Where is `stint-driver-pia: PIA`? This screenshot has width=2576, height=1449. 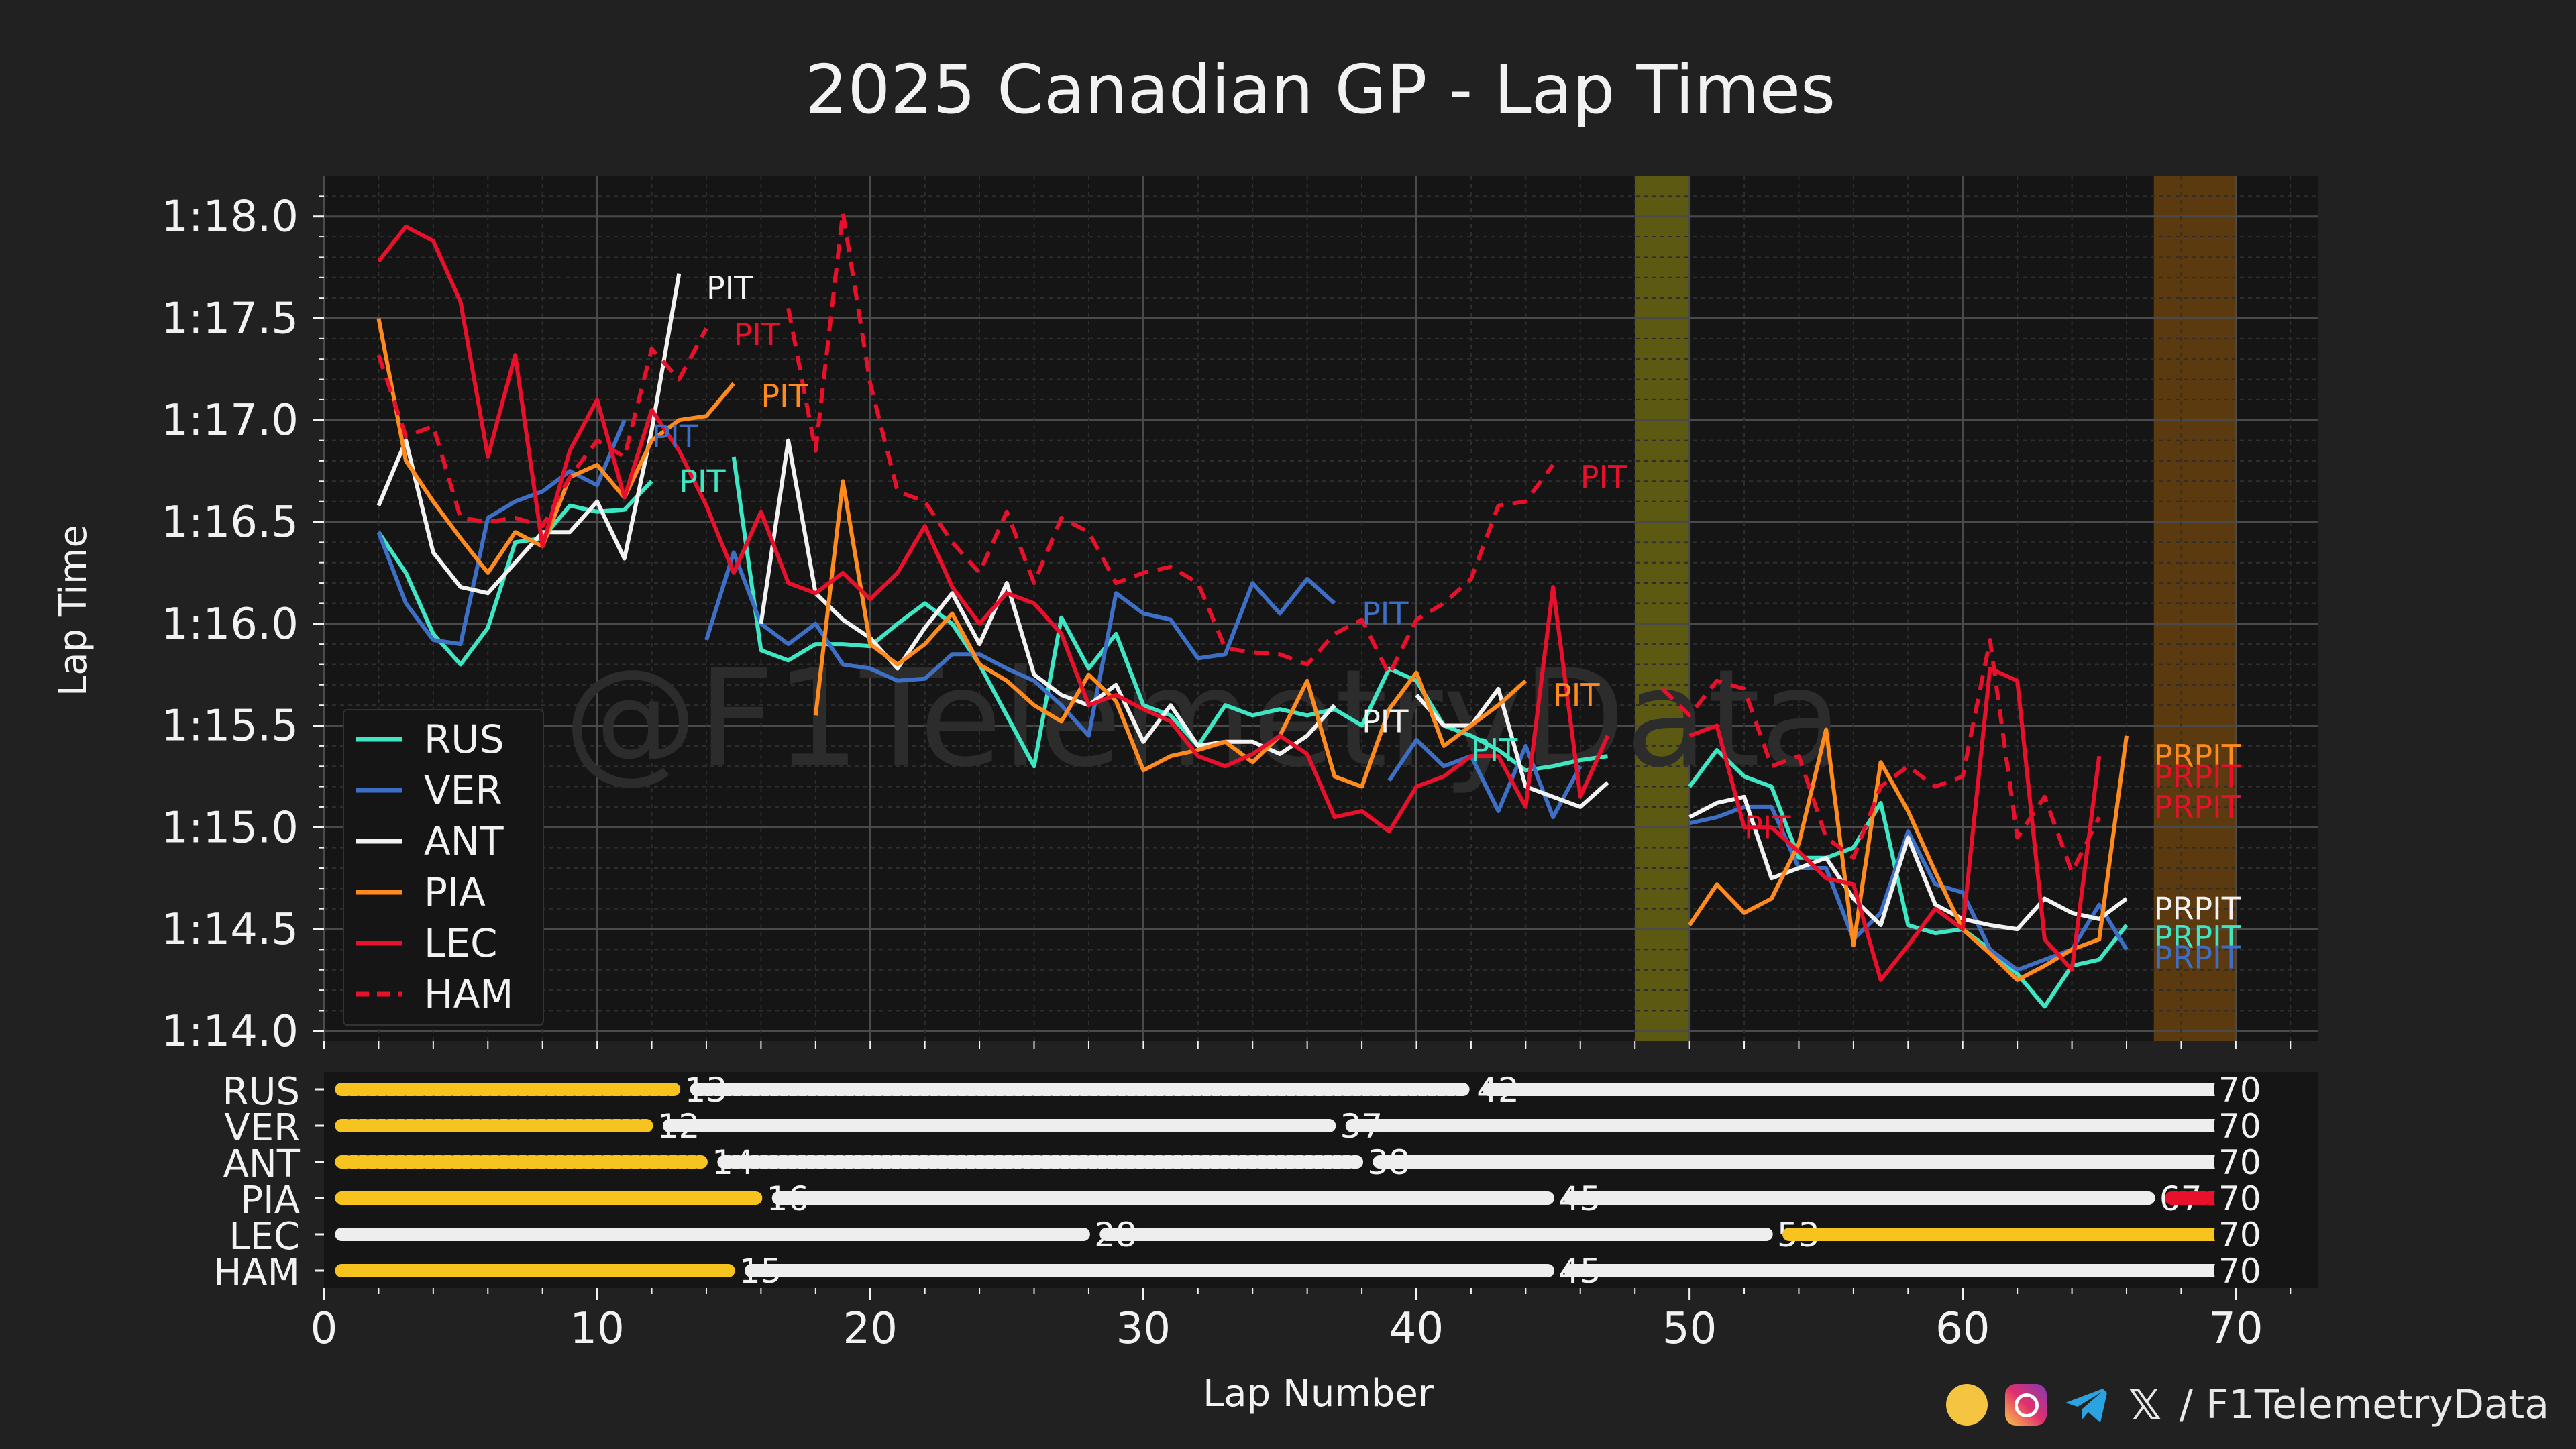
stint-driver-pia: PIA is located at coordinates (270, 1200).